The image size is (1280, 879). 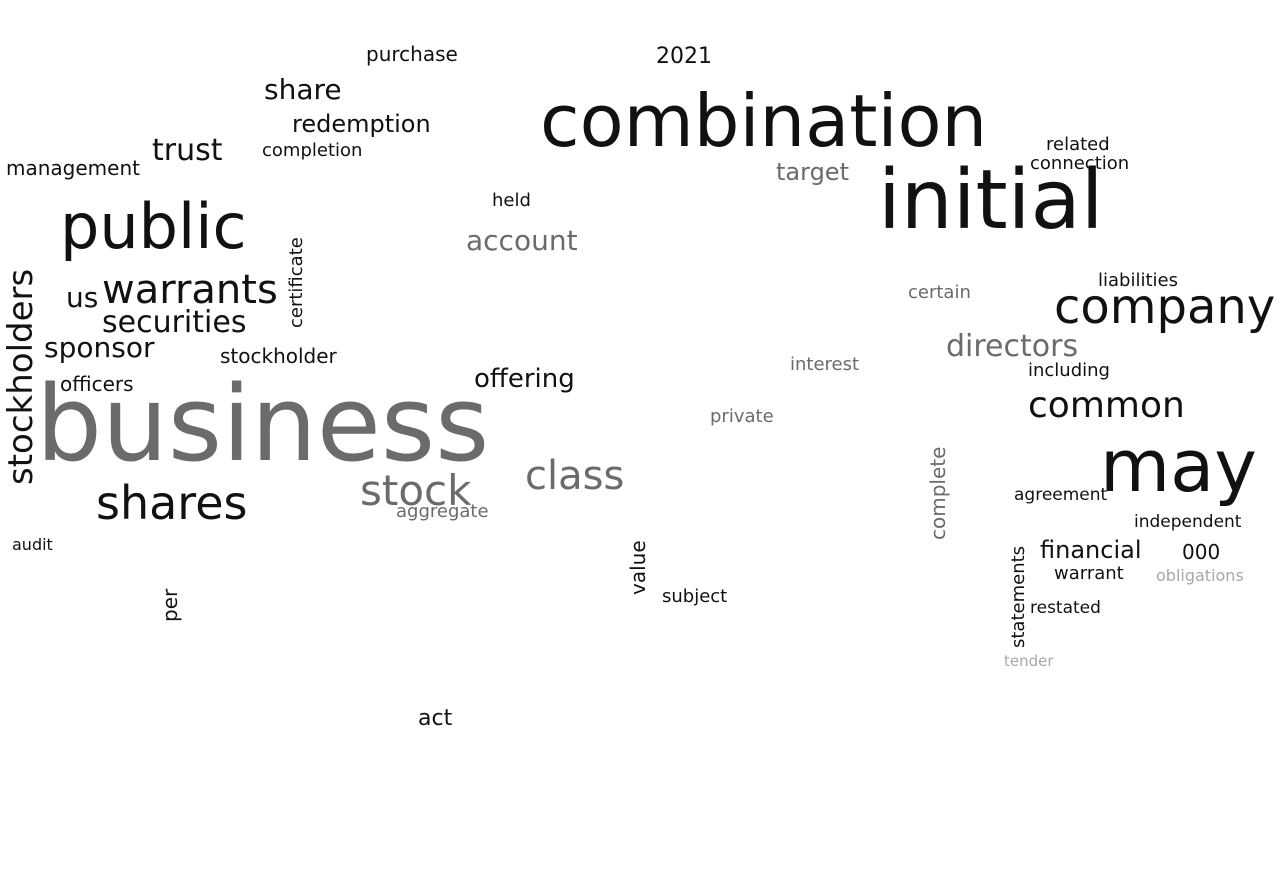 I want to click on word: offering, so click(x=524, y=379).